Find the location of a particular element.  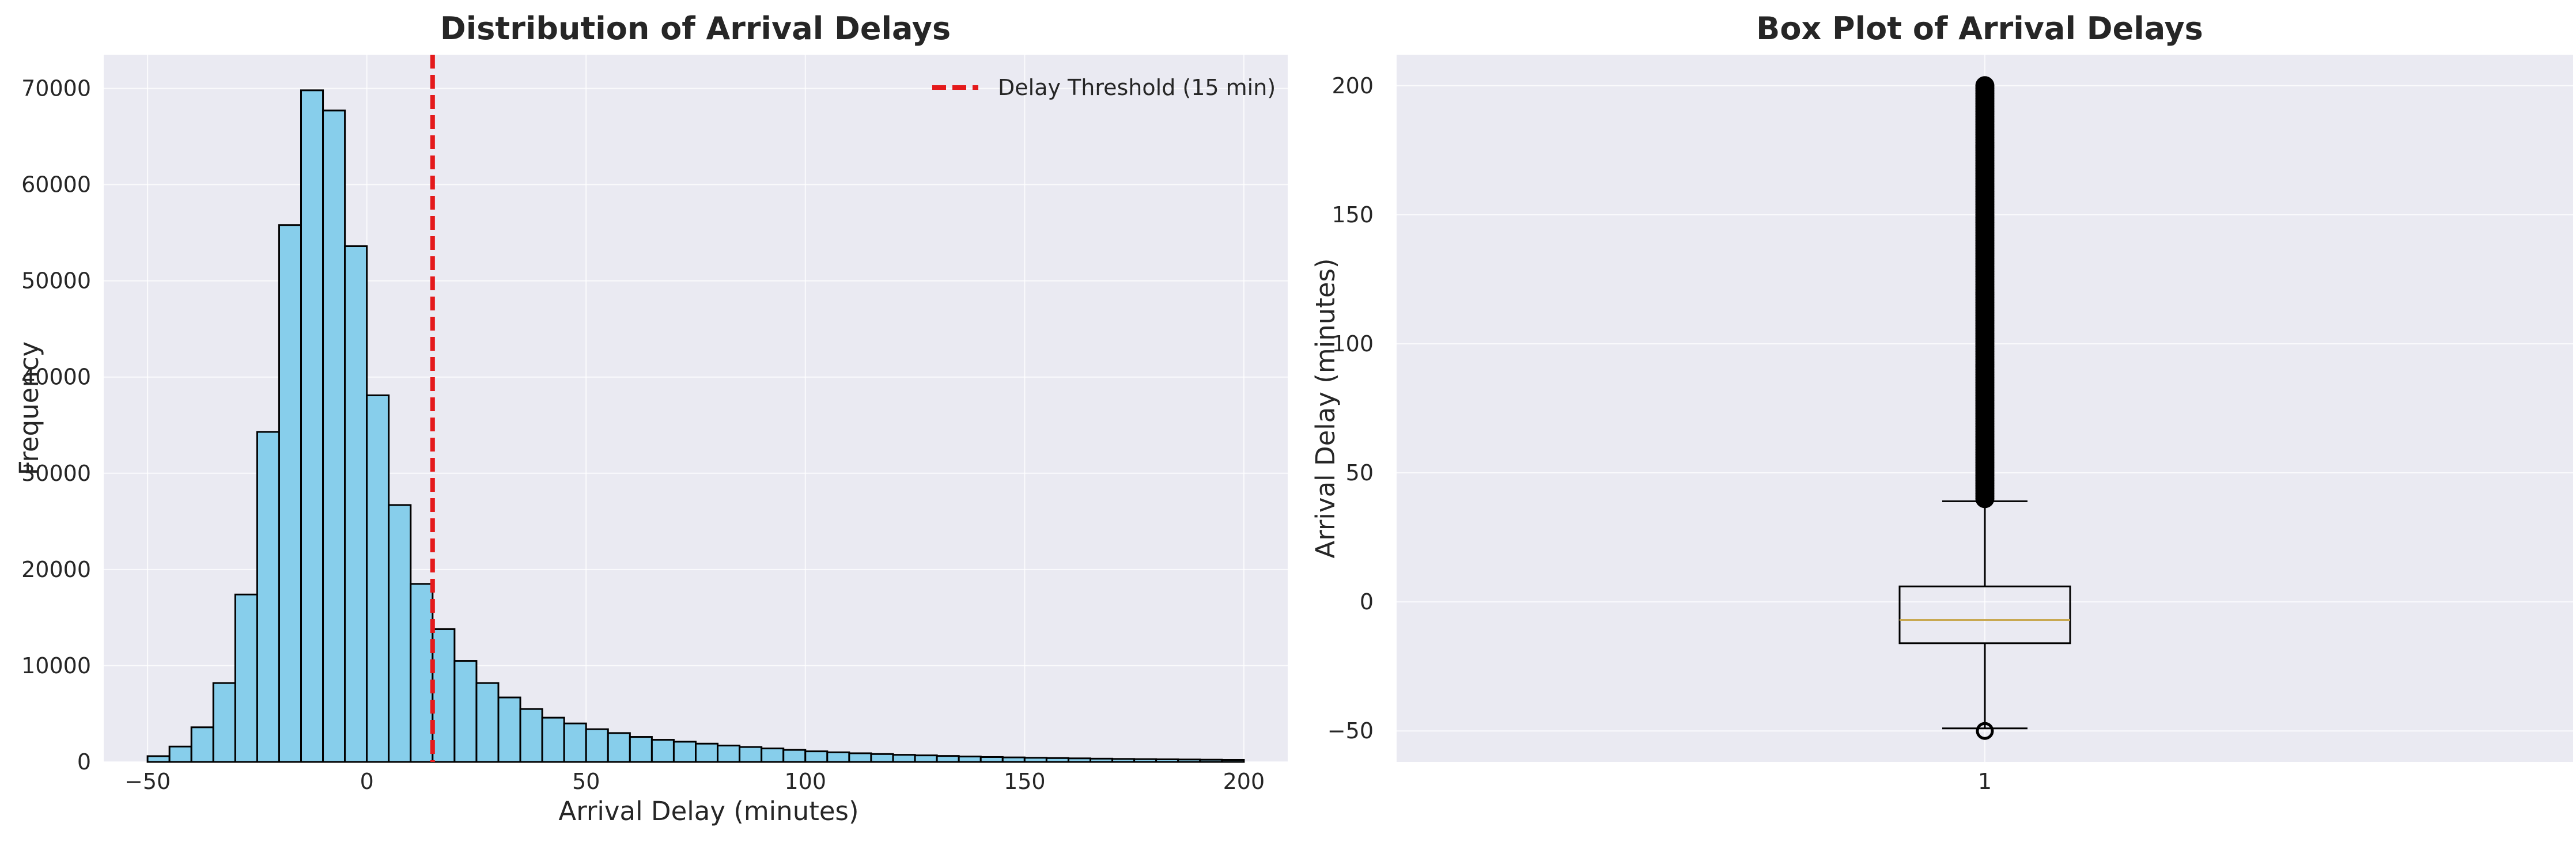

legend: Delay Threshold (15 min) is located at coordinates (1104, 87).